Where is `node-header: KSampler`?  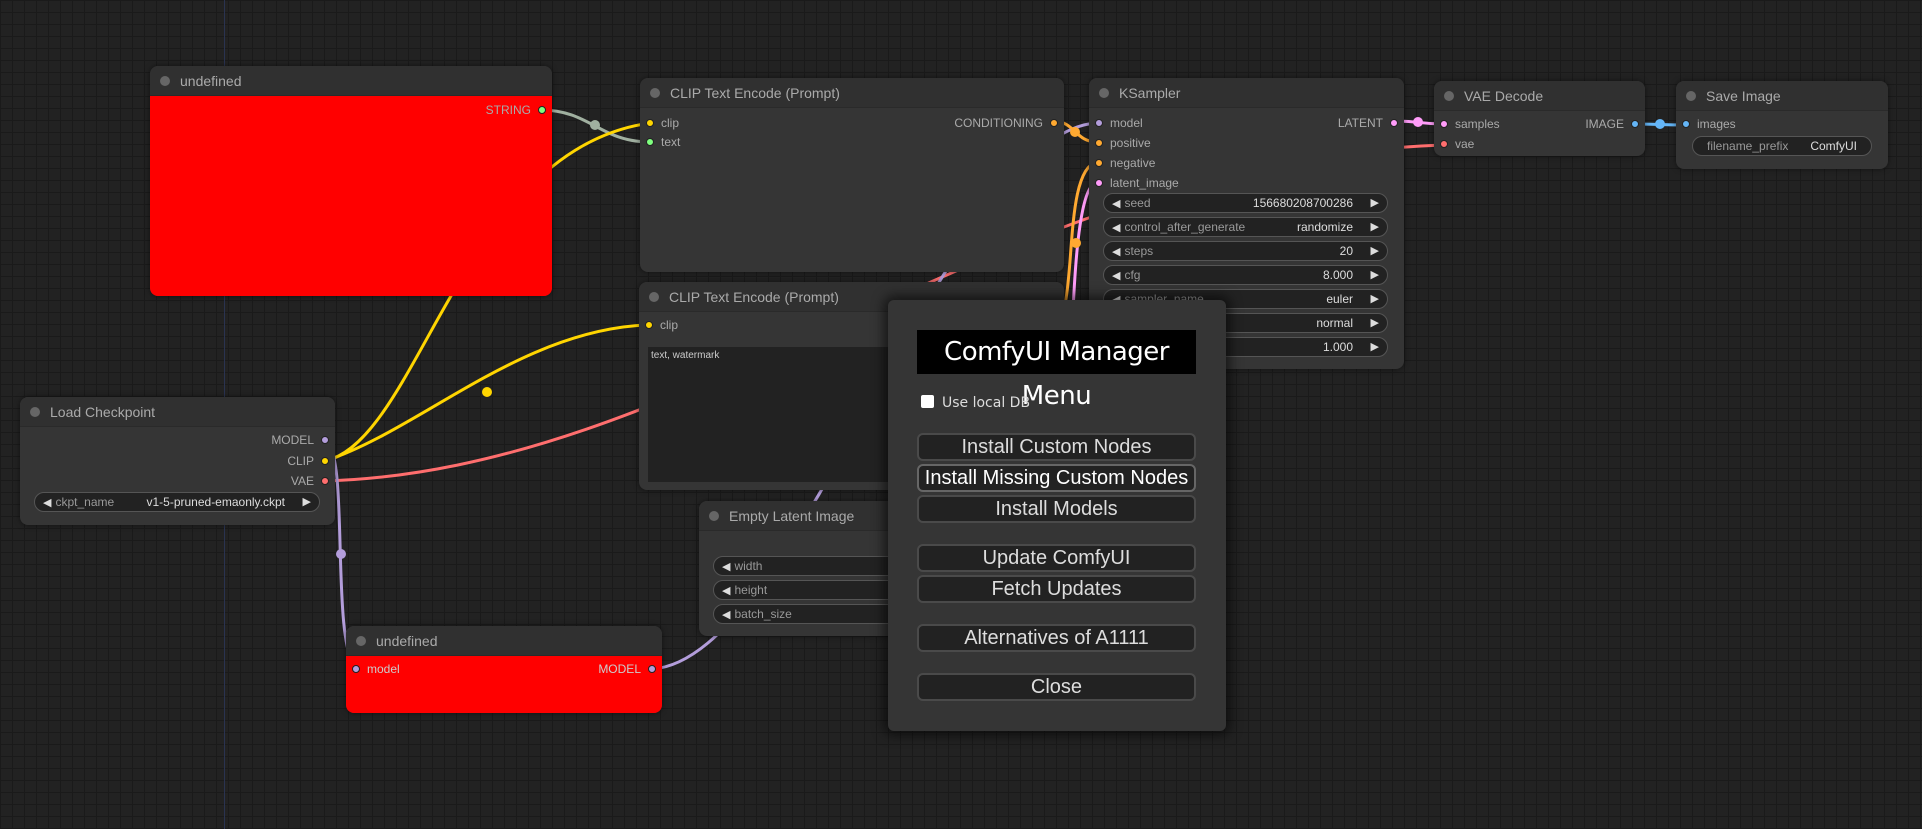 node-header: KSampler is located at coordinates (1246, 93).